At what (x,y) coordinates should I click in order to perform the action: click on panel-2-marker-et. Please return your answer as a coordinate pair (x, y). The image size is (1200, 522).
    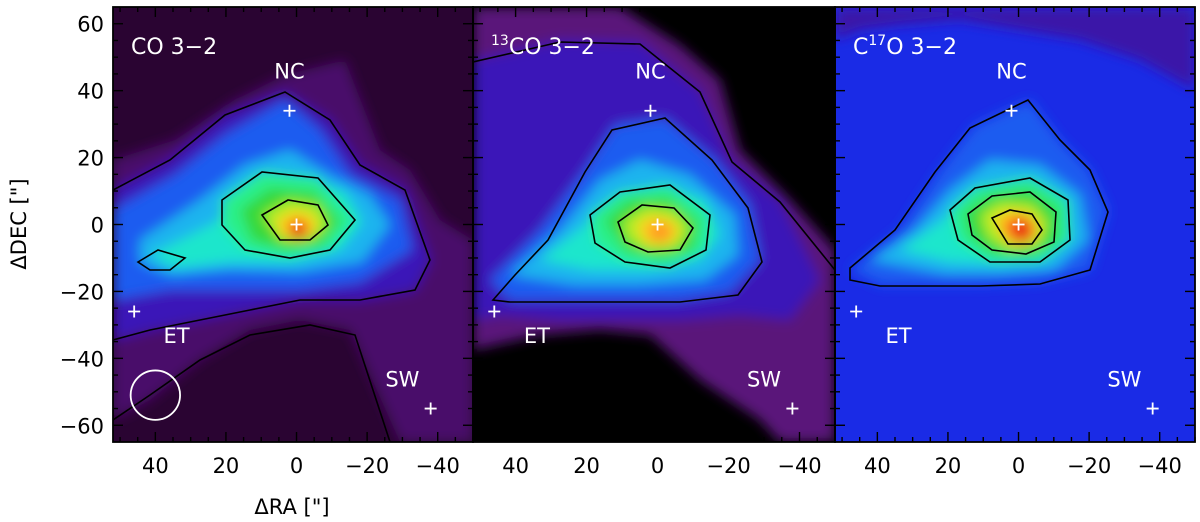
    Looking at the image, I should click on (494, 311).